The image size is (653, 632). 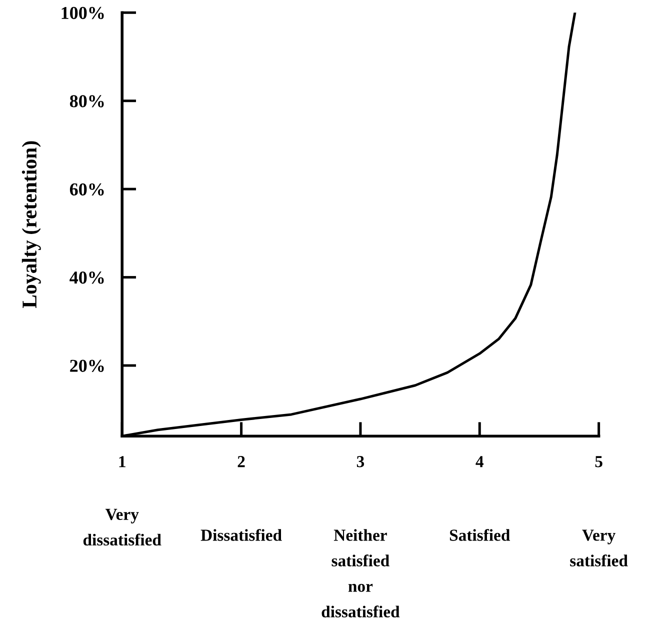 I want to click on text: Neither satisfied nor dissatisfied, so click(x=361, y=573).